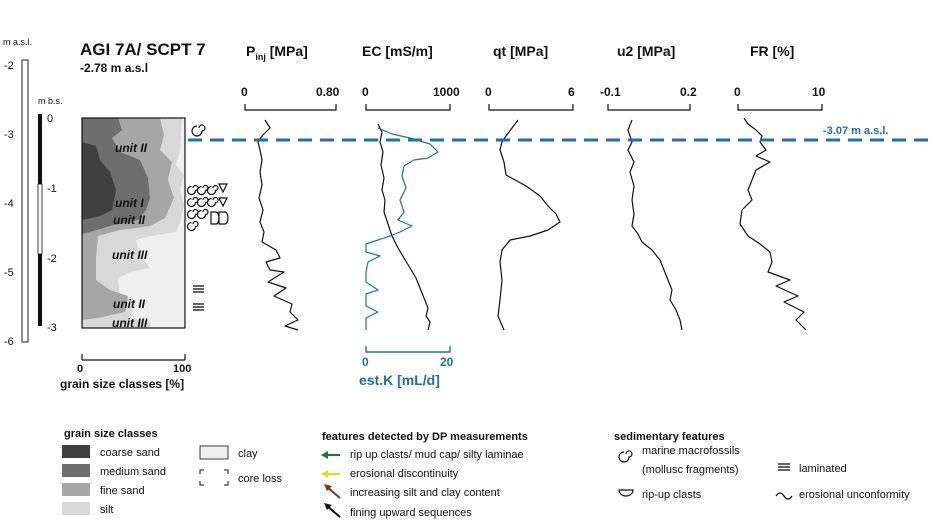 The image size is (935, 524). I want to click on unit-label-4: unit III, so click(130, 255).